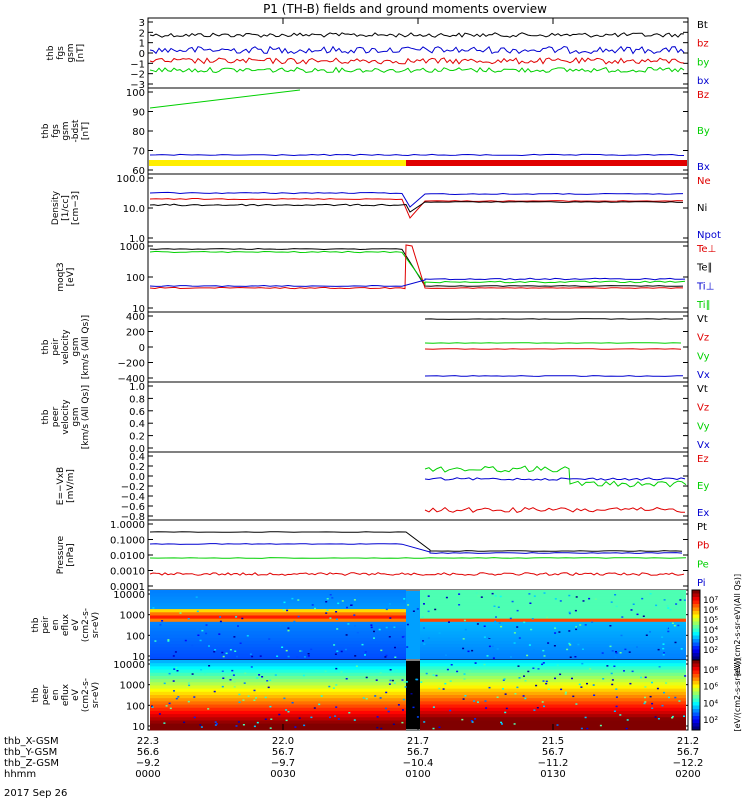  Describe the element at coordinates (386, 209) in the screenshot. I see `panel-p3: 100.0 10.0 1.0 Density [1/cc] [cm−3] Ne Ni Npot` at that location.